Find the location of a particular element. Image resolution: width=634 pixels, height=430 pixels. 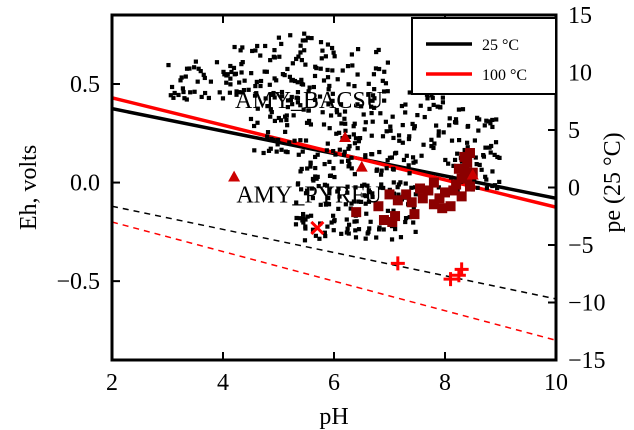

y-tick-label: −0.5 is located at coordinates (78, 282).